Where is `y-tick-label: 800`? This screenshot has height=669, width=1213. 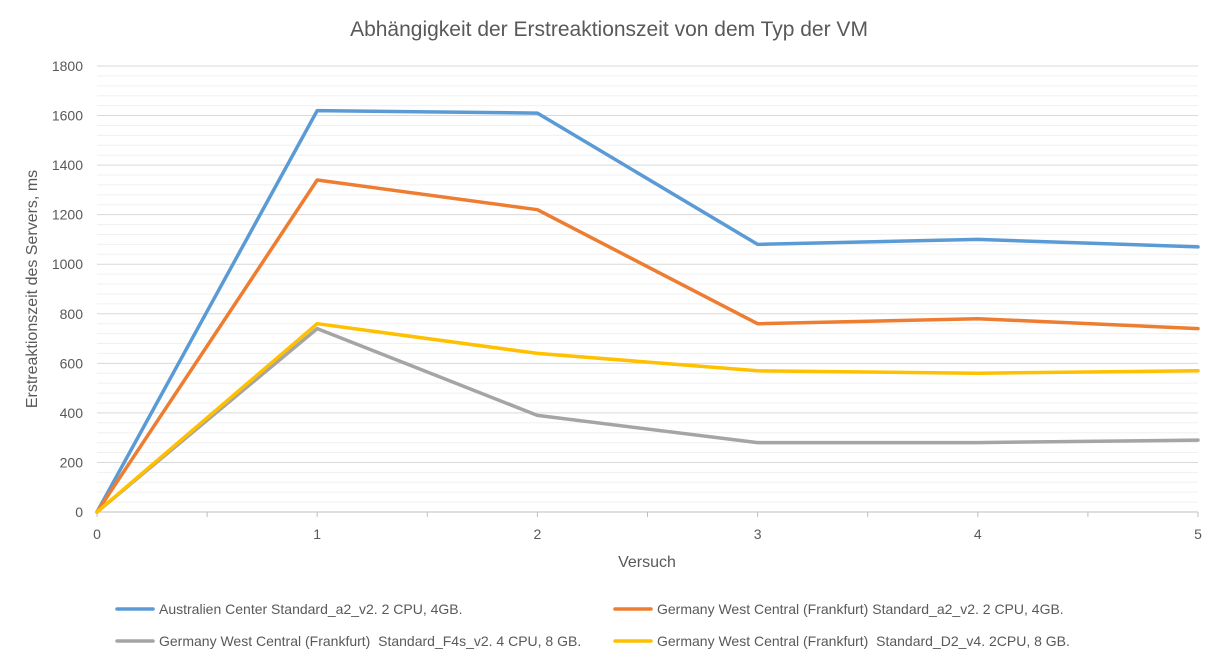
y-tick-label: 800 is located at coordinates (72, 314).